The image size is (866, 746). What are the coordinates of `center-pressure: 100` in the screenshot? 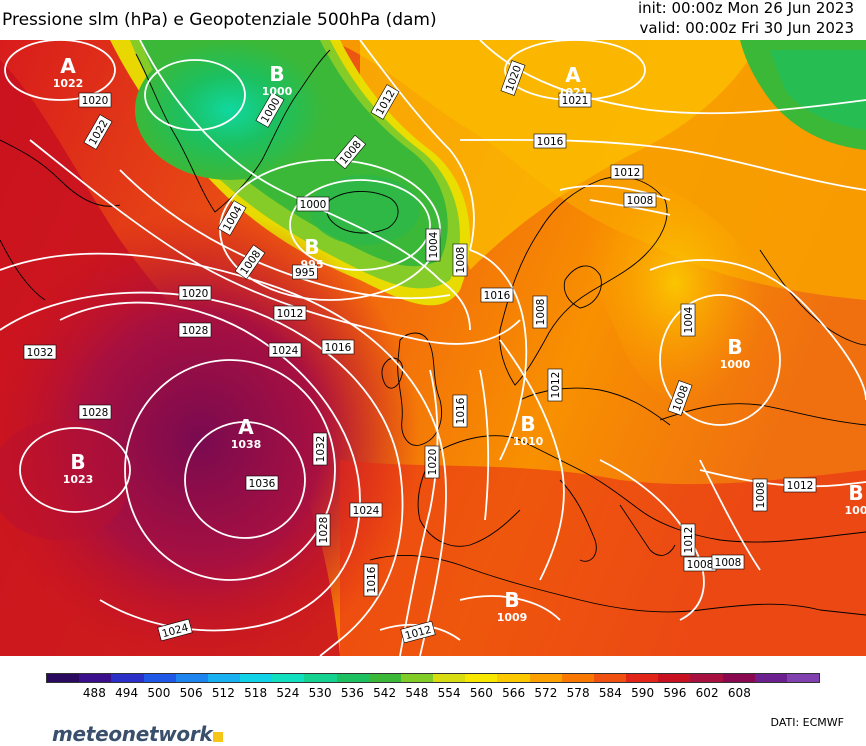 It's located at (855, 510).